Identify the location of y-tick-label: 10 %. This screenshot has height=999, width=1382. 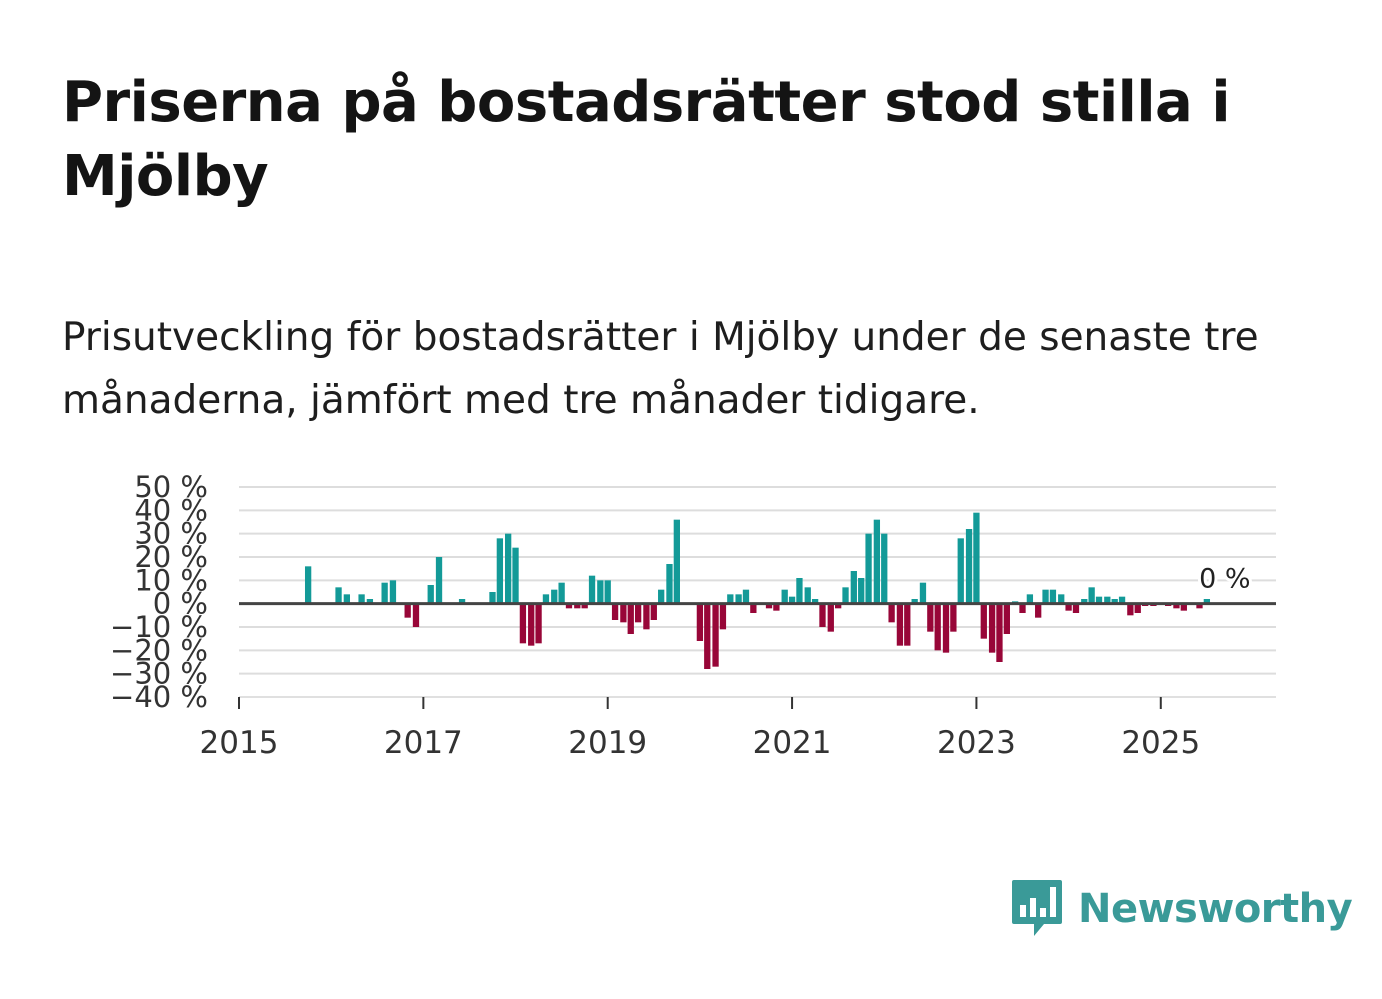
(171, 580).